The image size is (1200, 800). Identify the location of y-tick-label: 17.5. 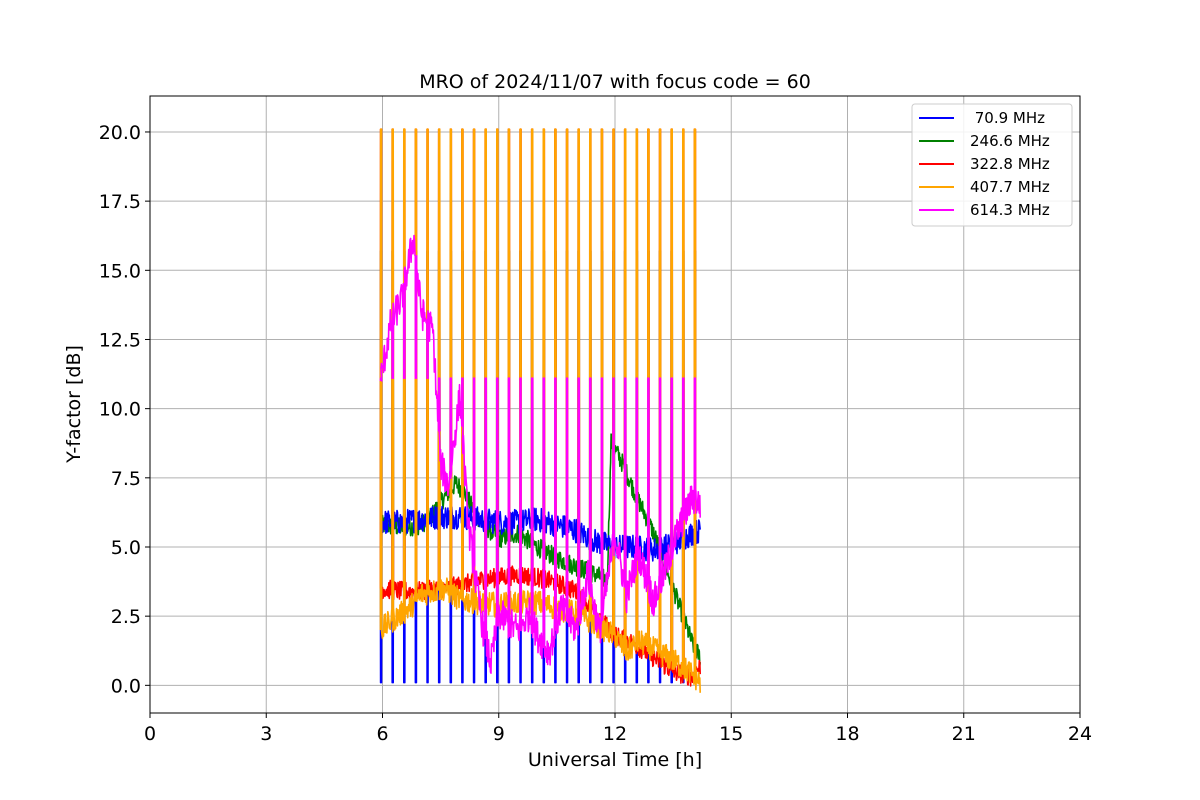
(120, 202).